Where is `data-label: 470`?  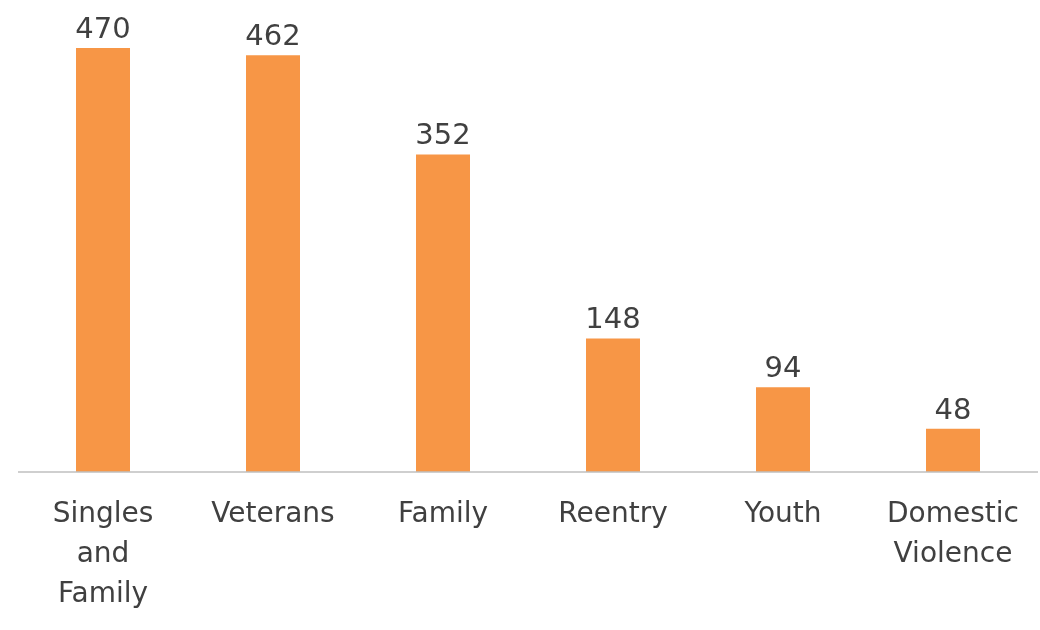
data-label: 470 is located at coordinates (103, 28).